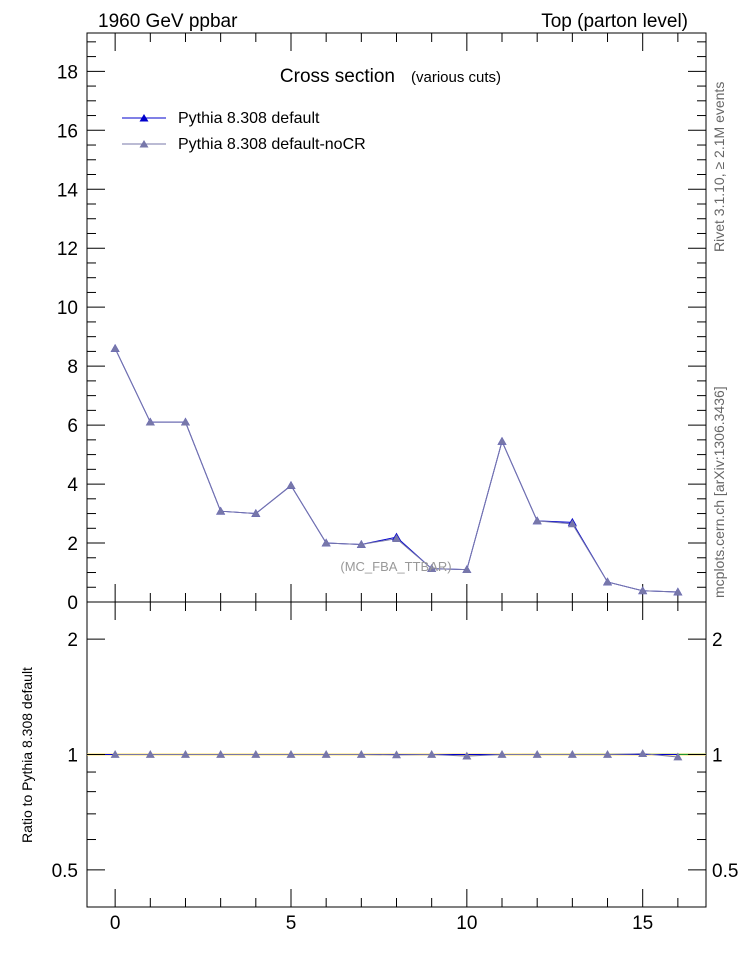 This screenshot has height=972, width=746. I want to click on mcplots-label: mcplots.cern.ch [arXiv:1306.3436], so click(719, 492).